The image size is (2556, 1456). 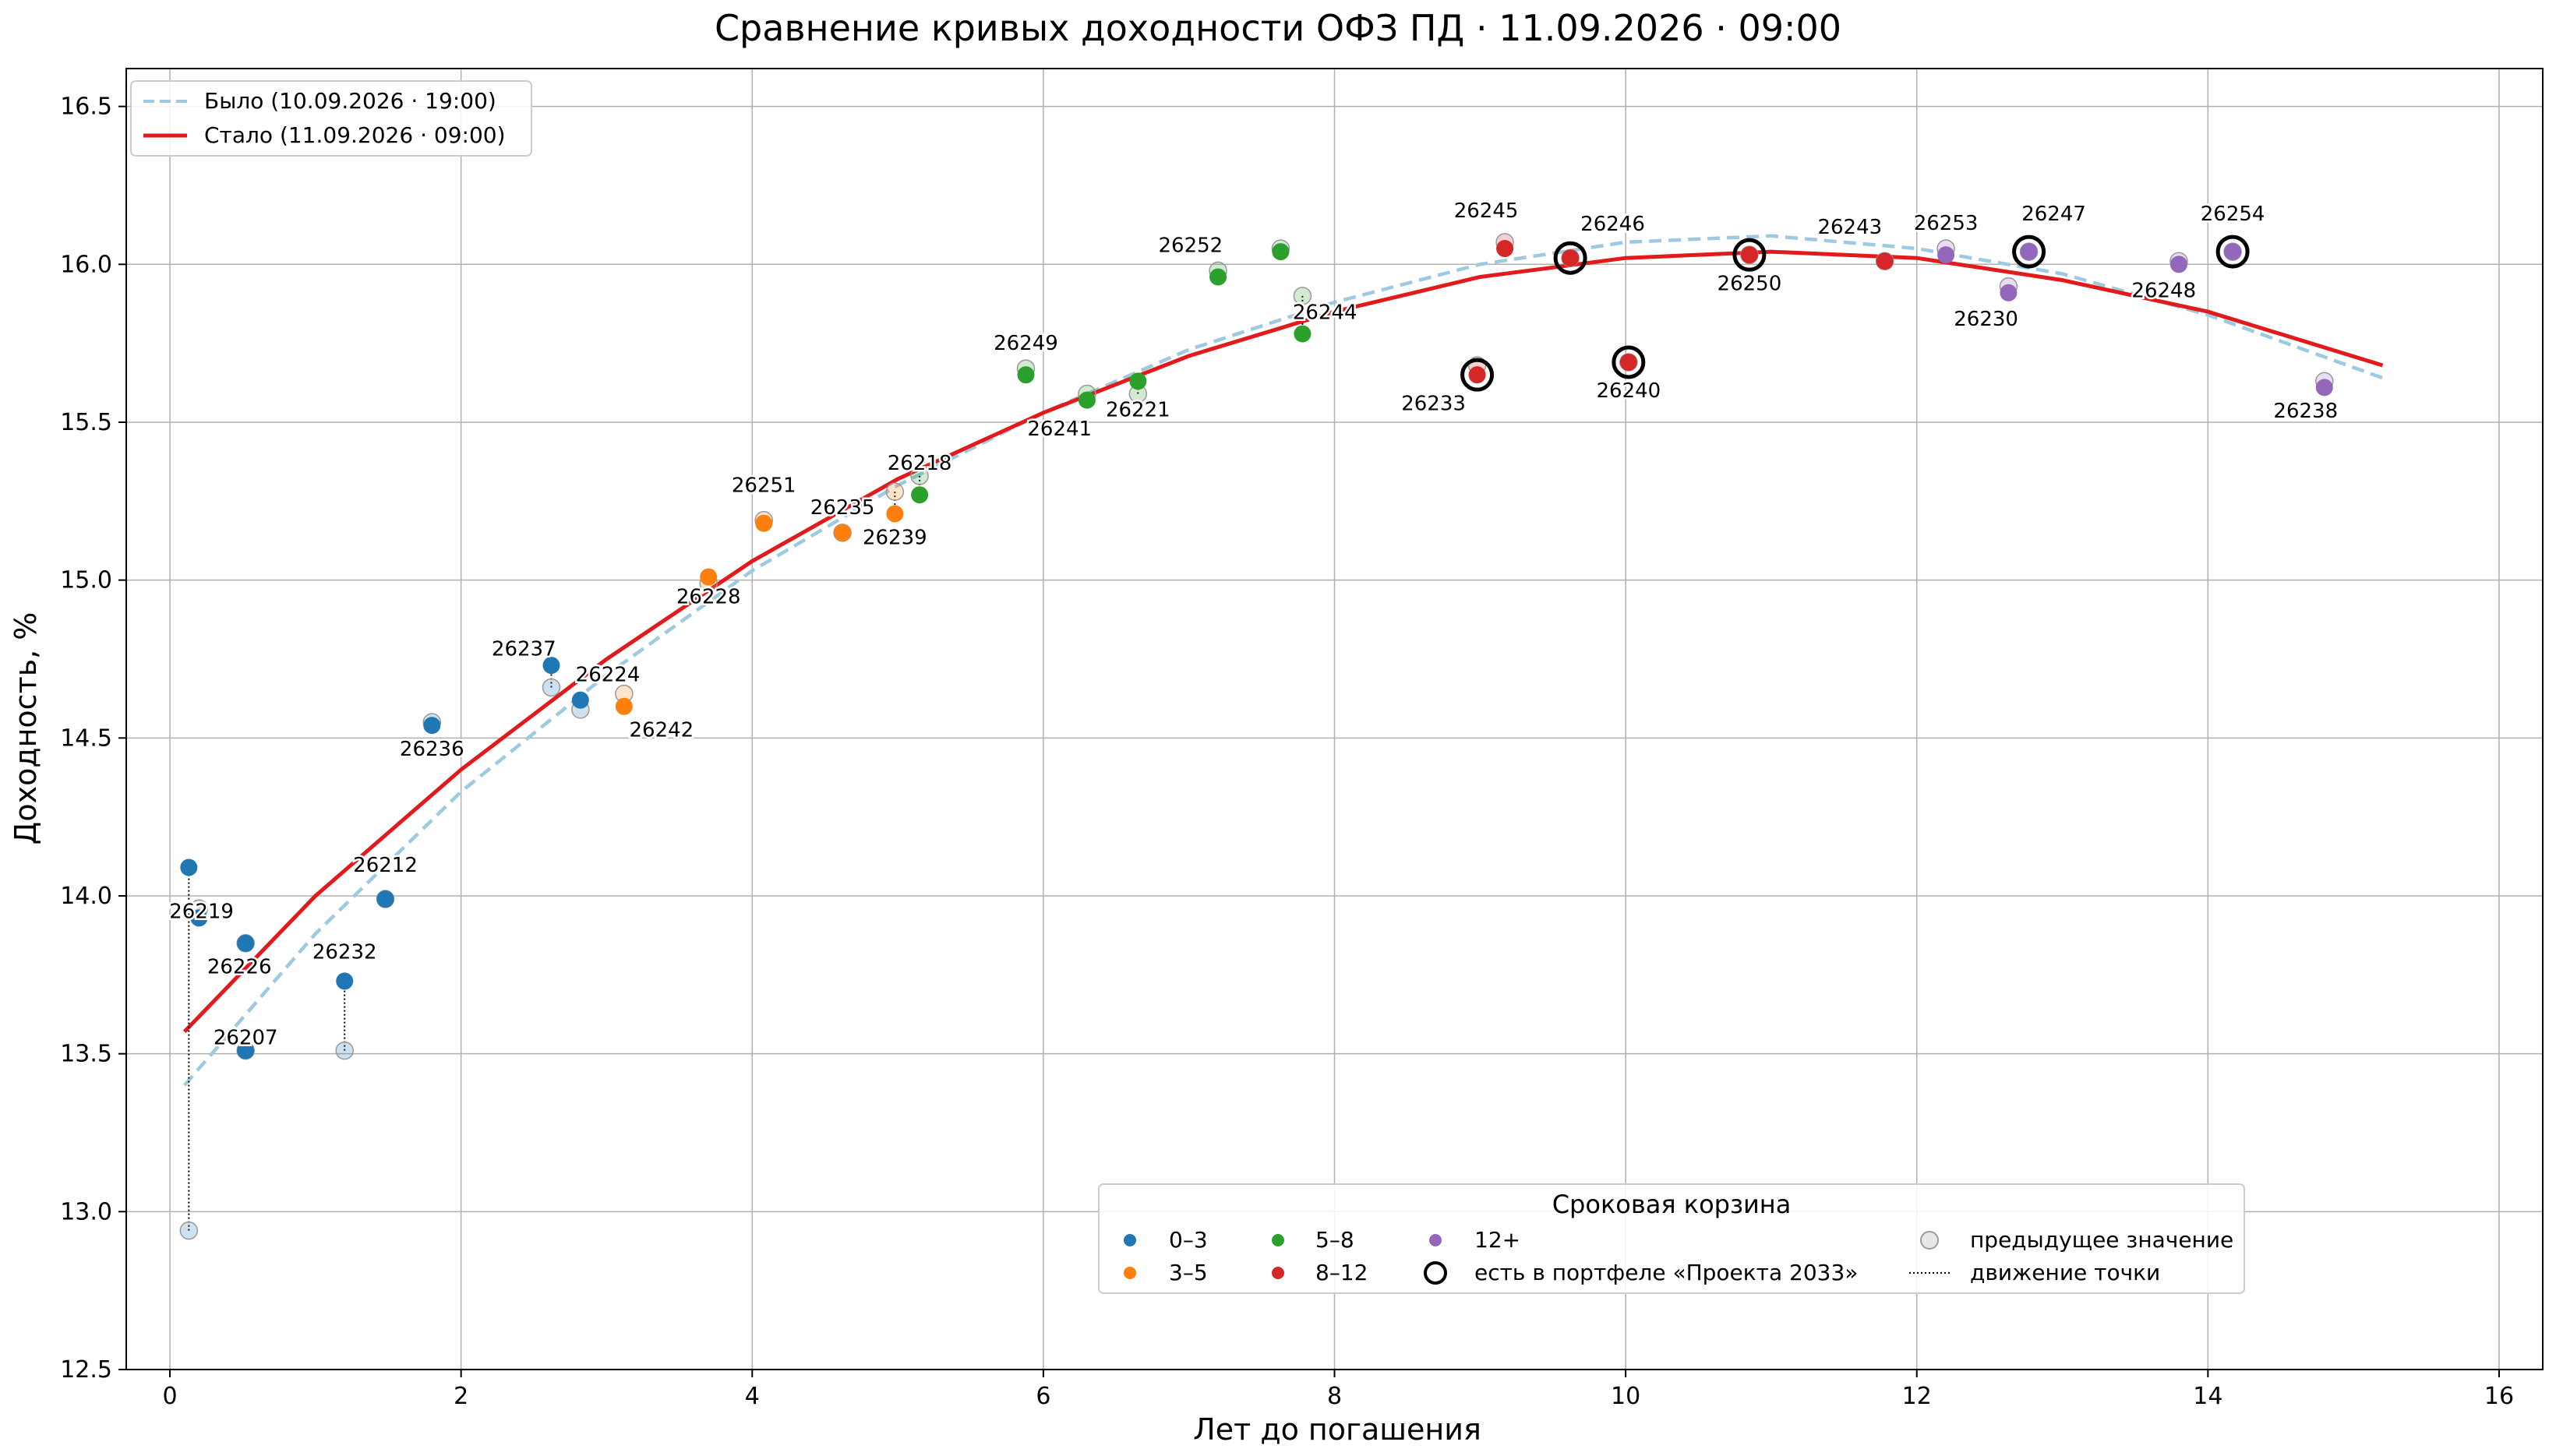 I want to click on x-axis-ticks: 0 2 4 6 8 10 12 14 16, so click(x=1338, y=1390).